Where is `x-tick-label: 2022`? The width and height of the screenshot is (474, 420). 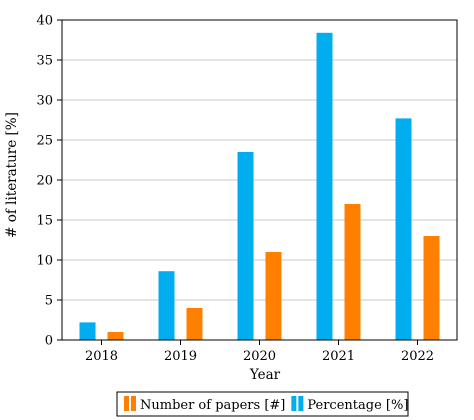 x-tick-label: 2022 is located at coordinates (417, 356).